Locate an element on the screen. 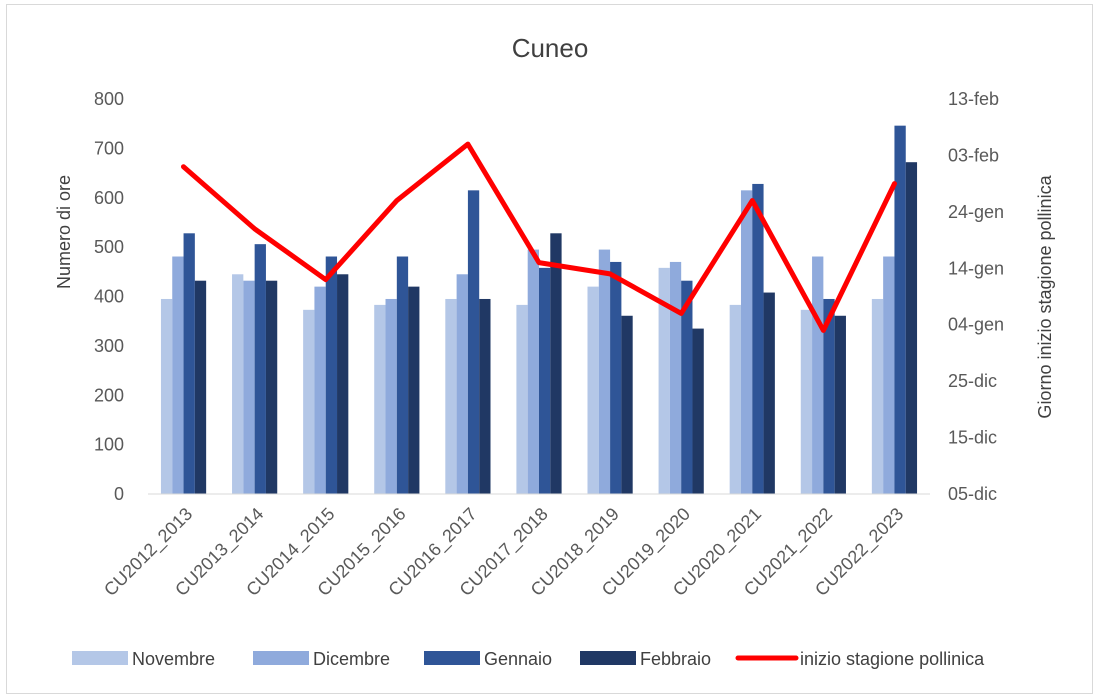 This screenshot has width=1099, height=700. y-tick-label: 500 is located at coordinates (109, 247).